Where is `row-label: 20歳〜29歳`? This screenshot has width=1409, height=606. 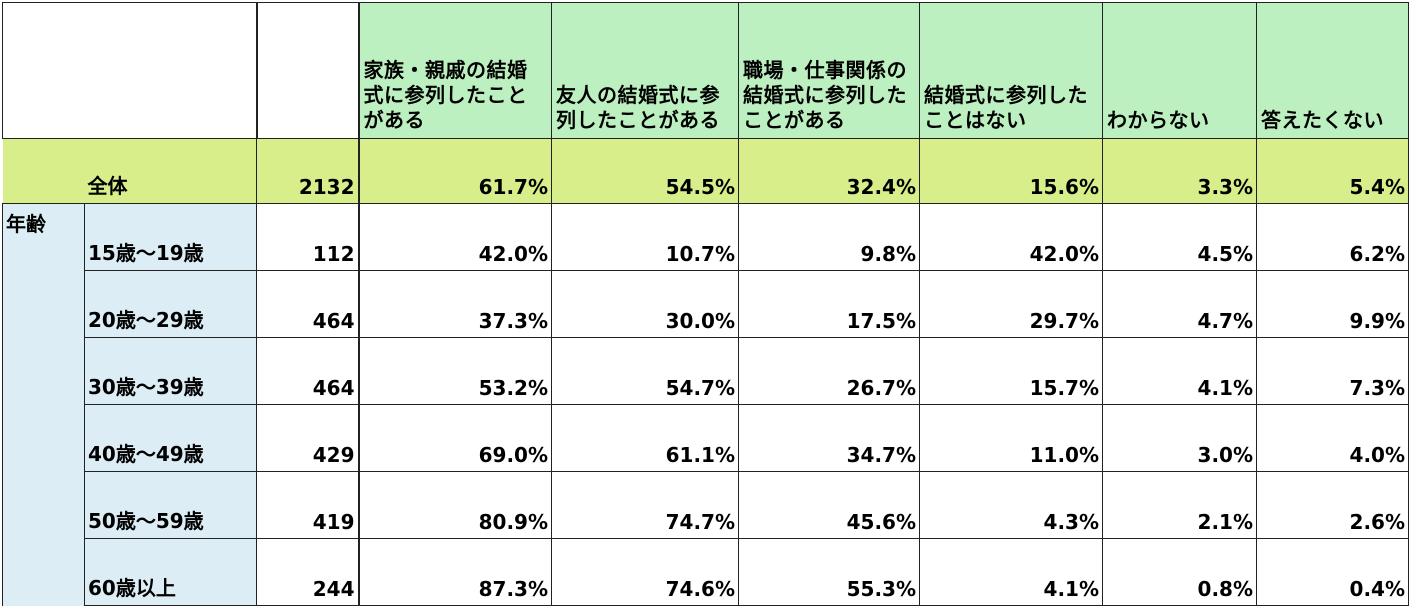
row-label: 20歳〜29歳 is located at coordinates (170, 304).